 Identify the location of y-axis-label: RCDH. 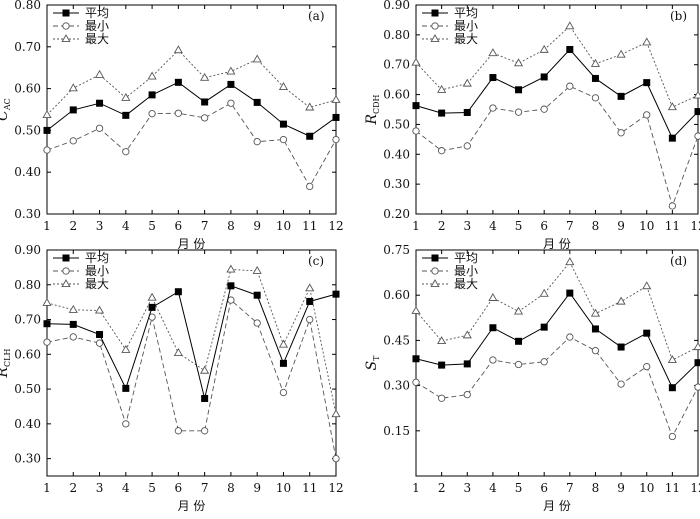
(372, 109).